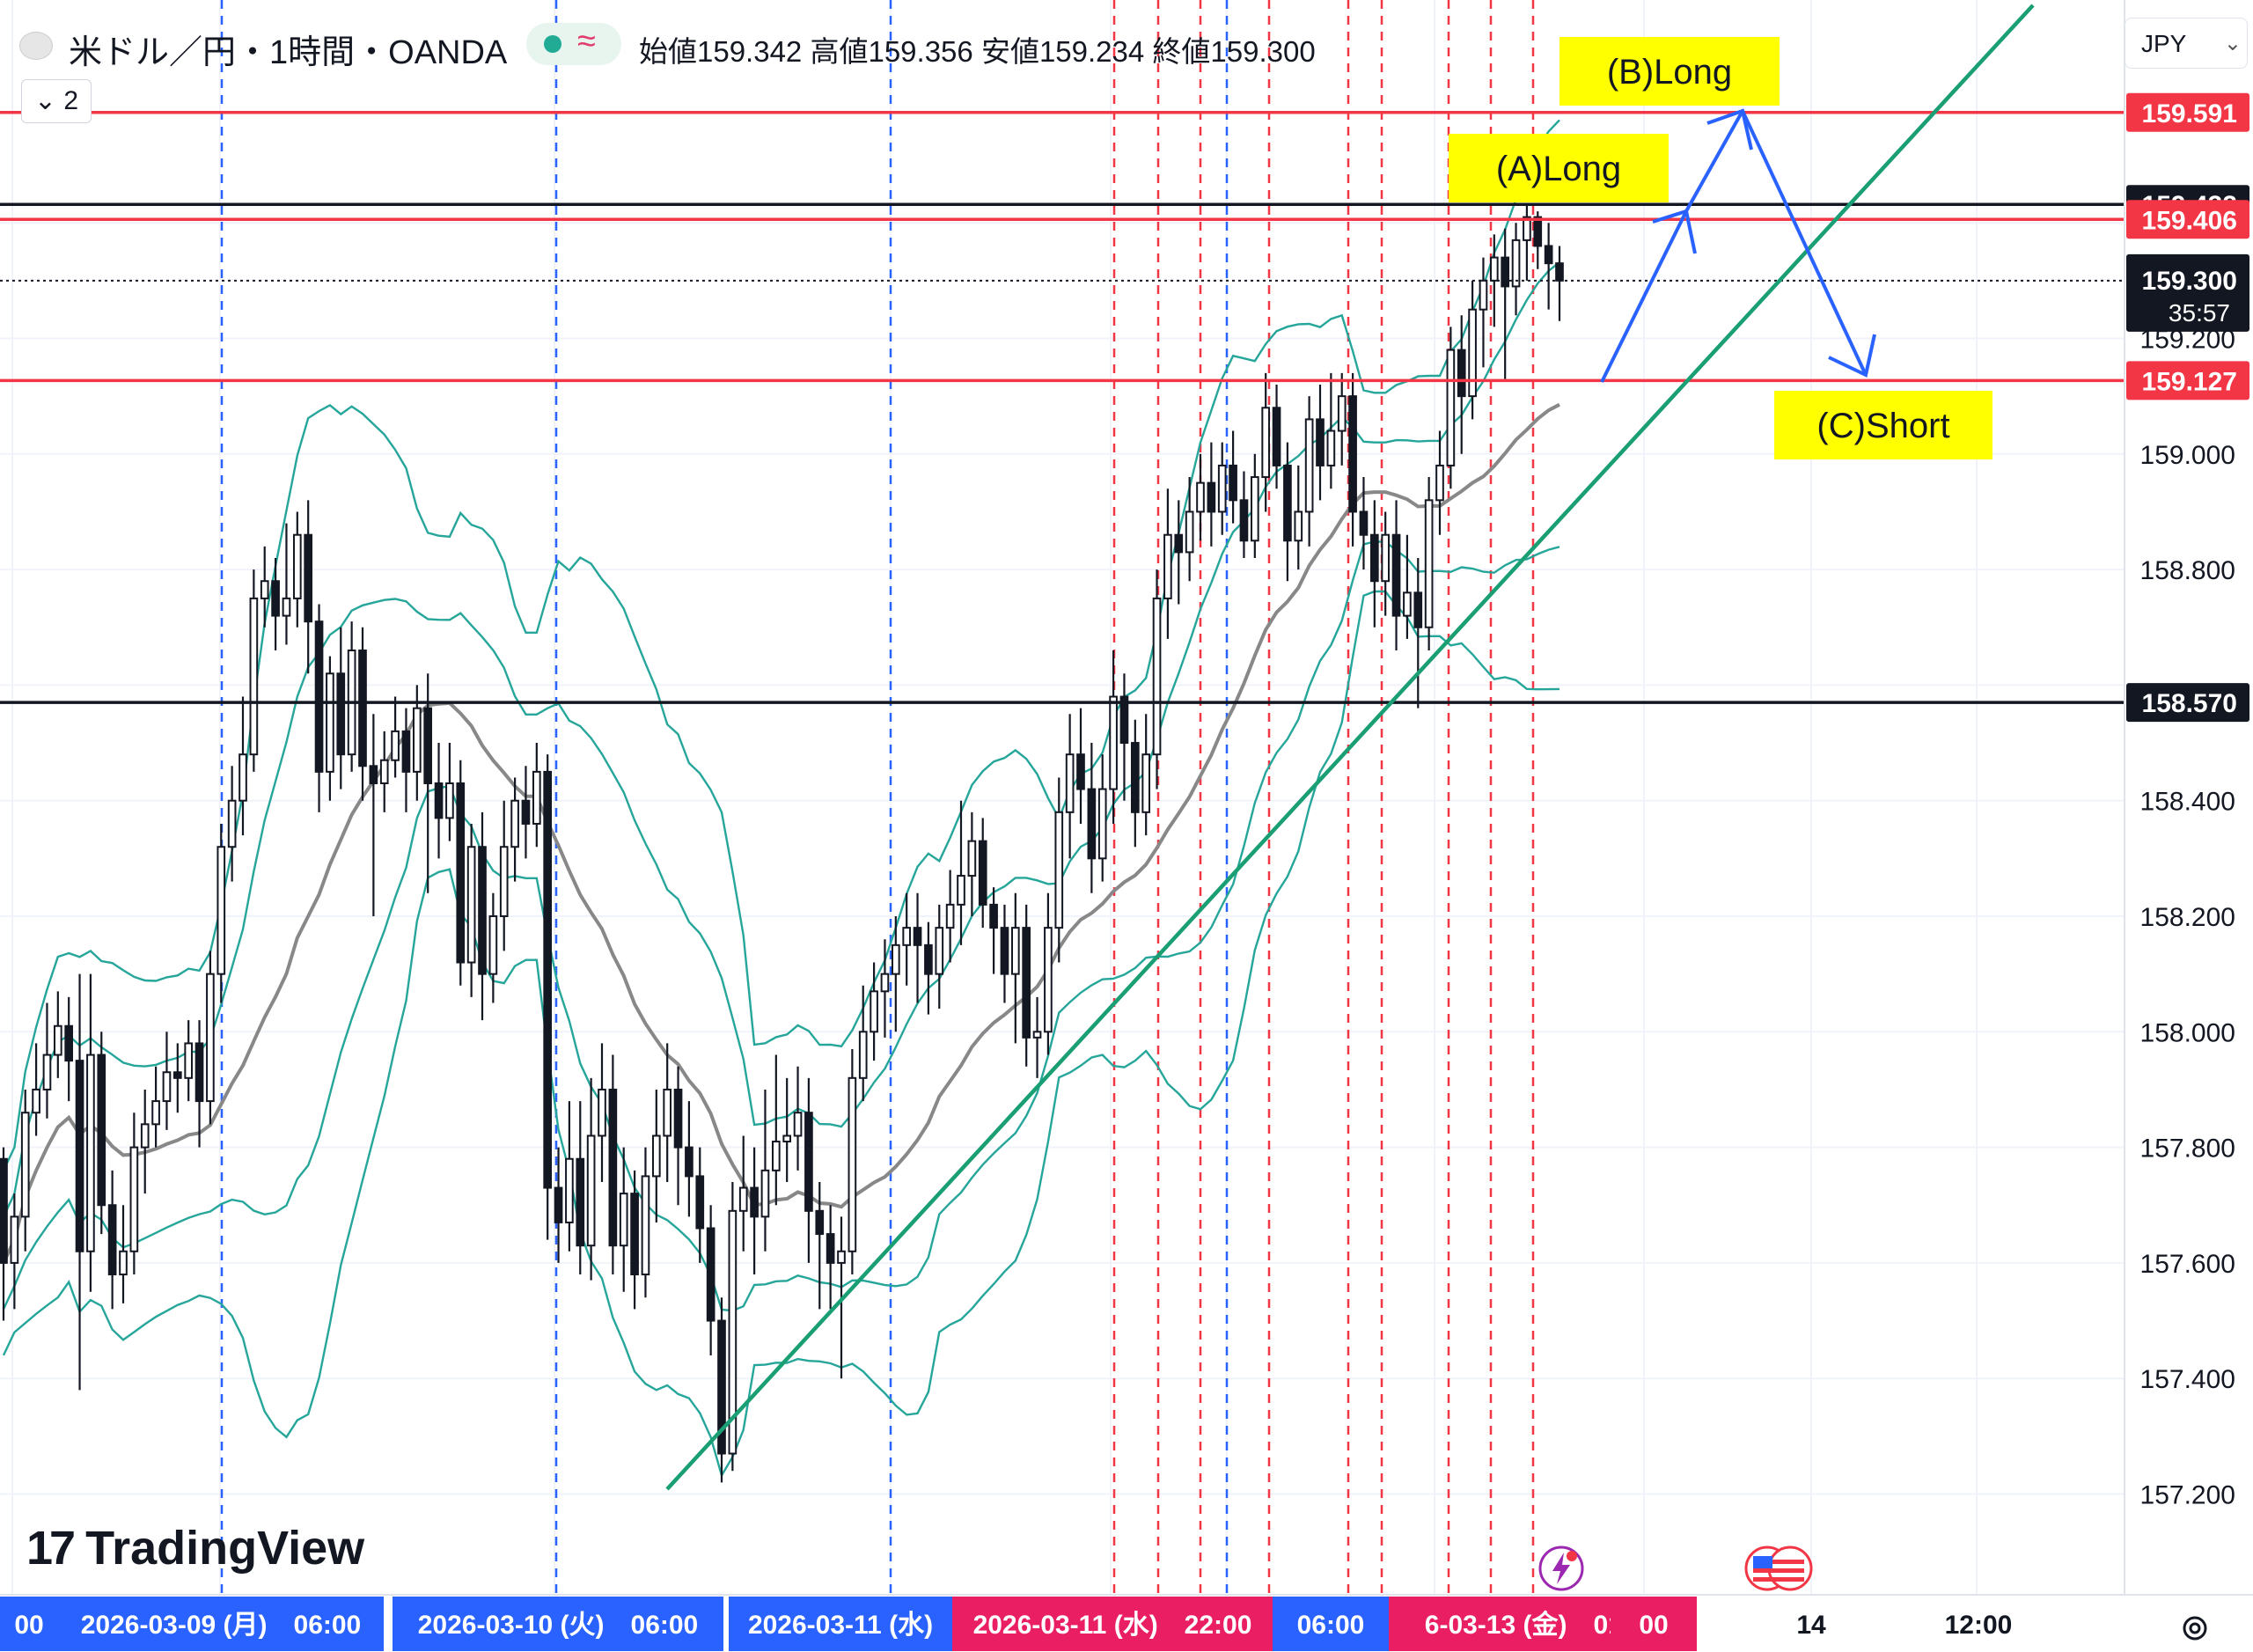 Image resolution: width=2253 pixels, height=1652 pixels. I want to click on price-tick: 157.800, so click(2188, 1149).